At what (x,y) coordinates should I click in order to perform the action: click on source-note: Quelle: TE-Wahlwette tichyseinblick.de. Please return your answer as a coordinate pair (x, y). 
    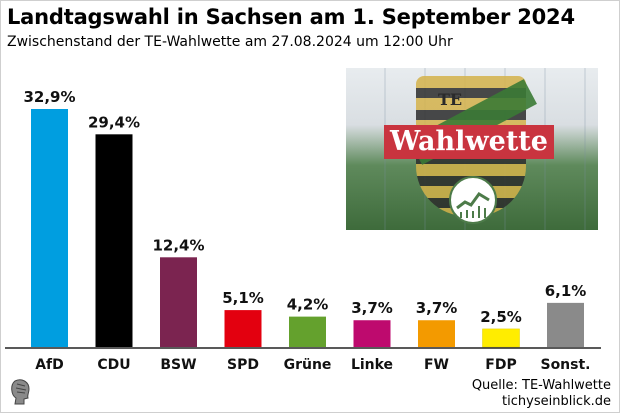
    Looking at the image, I should click on (541, 394).